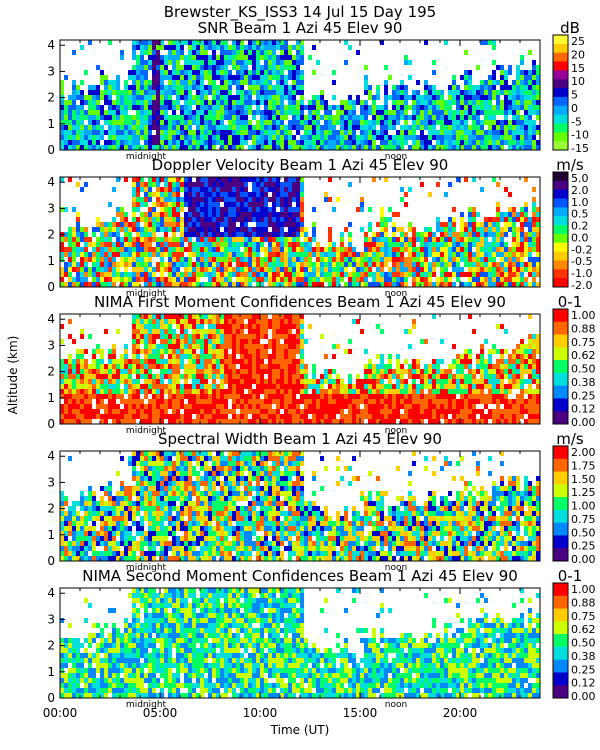 Image resolution: width=600 pixels, height=750 pixels. What do you see at coordinates (396, 294) in the screenshot?
I see `noon-label: noon` at bounding box center [396, 294].